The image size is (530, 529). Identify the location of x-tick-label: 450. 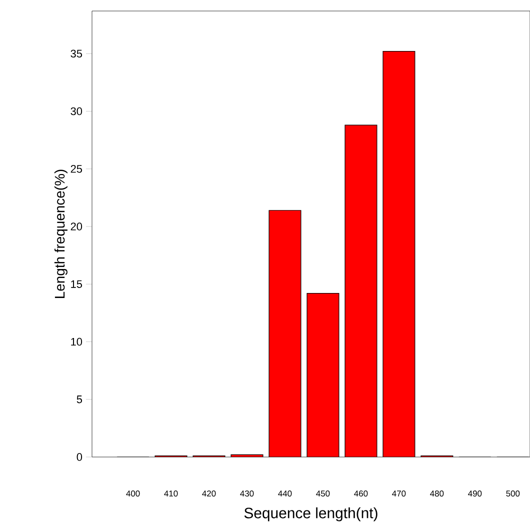
(323, 493).